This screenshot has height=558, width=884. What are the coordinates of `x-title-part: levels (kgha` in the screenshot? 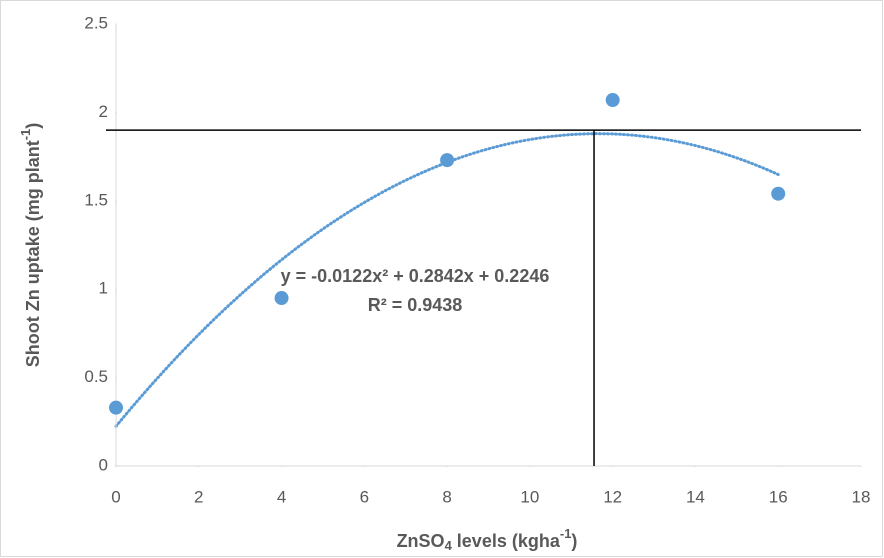 It's located at (506, 541).